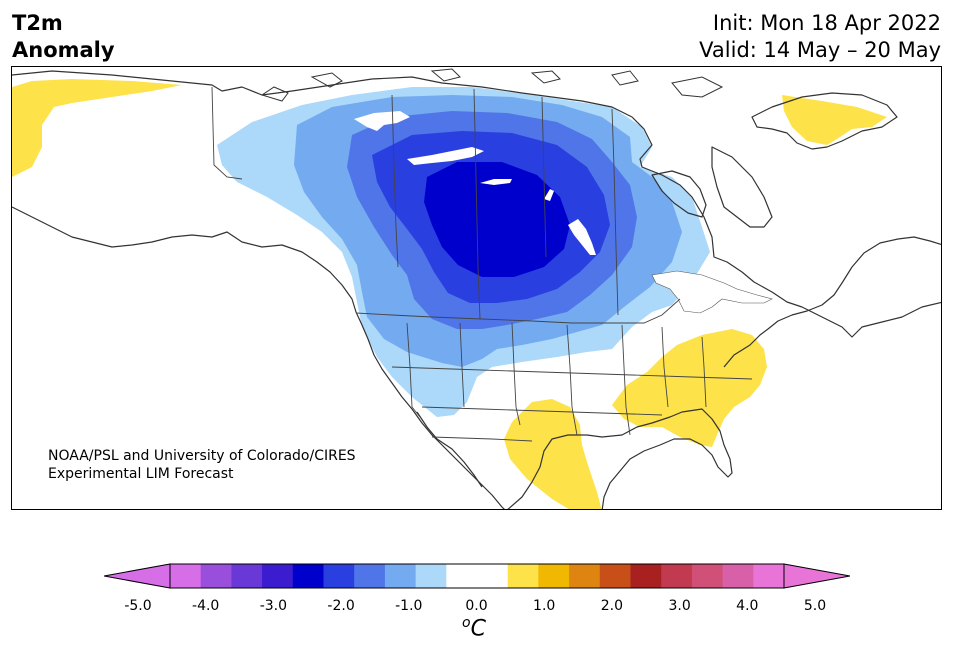  Describe the element at coordinates (544, 606) in the screenshot. I see `colorbar-tick: 1.0` at that location.